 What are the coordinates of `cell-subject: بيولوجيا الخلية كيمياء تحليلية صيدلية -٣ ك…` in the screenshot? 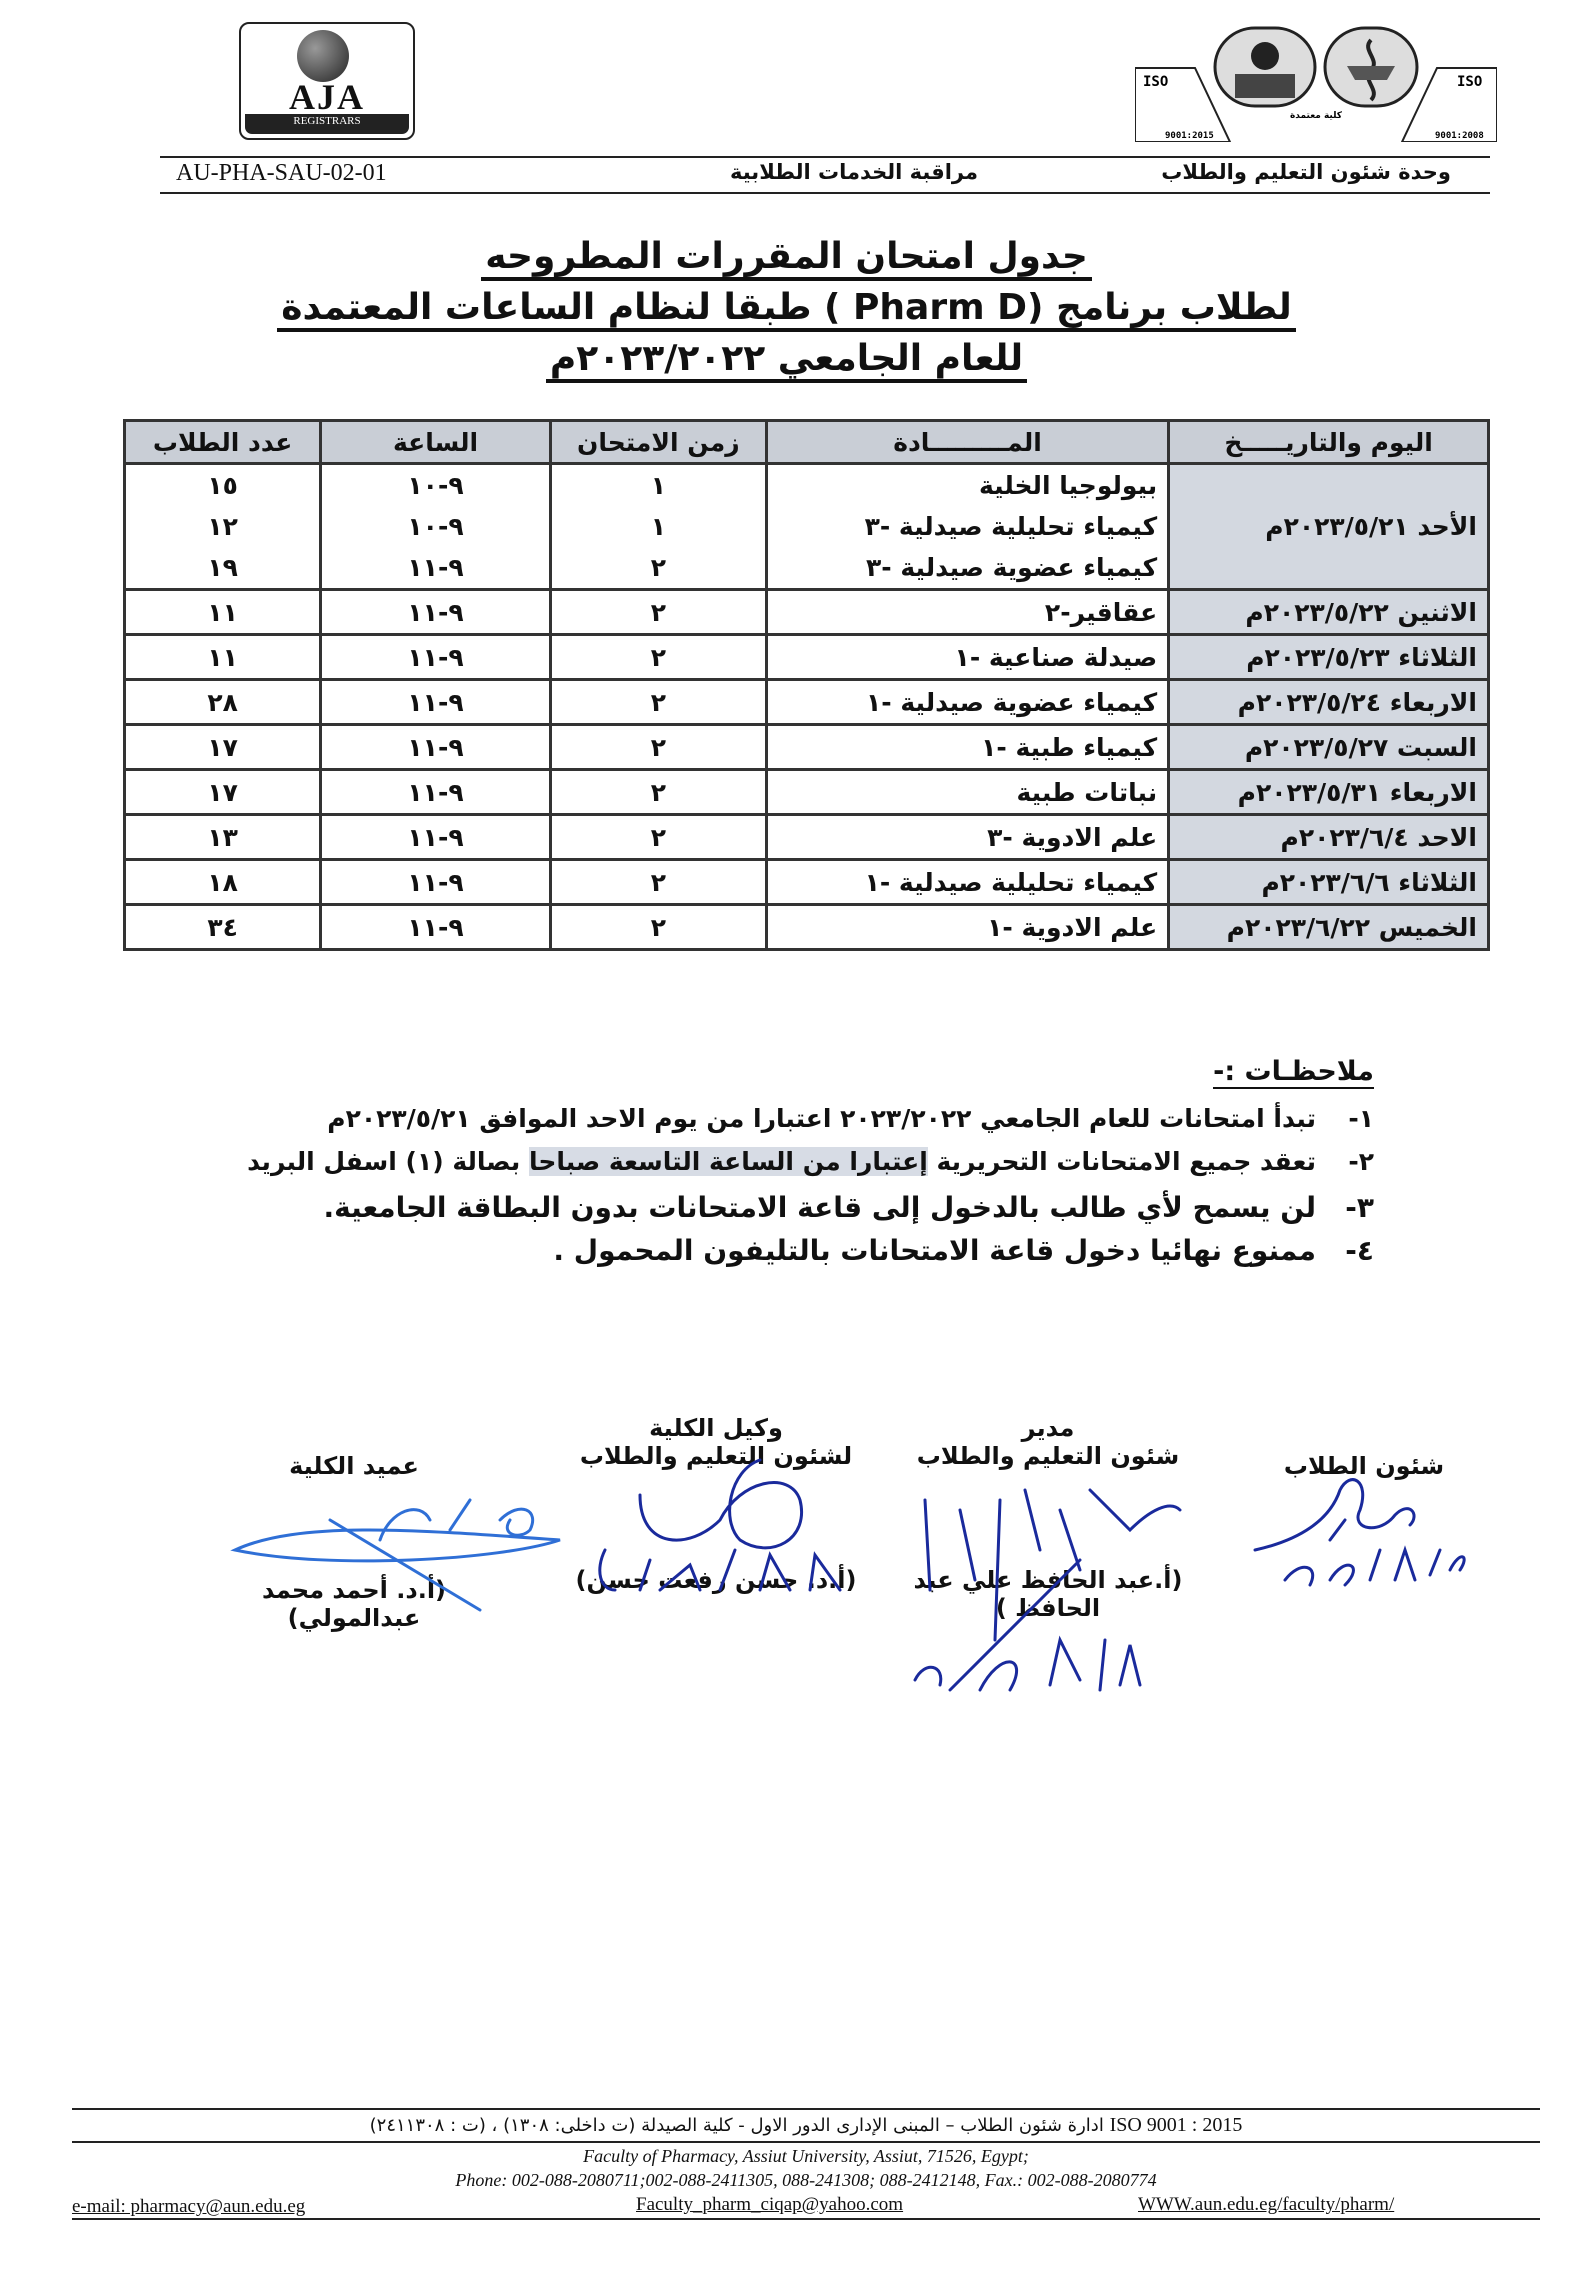 It's located at (967, 526).